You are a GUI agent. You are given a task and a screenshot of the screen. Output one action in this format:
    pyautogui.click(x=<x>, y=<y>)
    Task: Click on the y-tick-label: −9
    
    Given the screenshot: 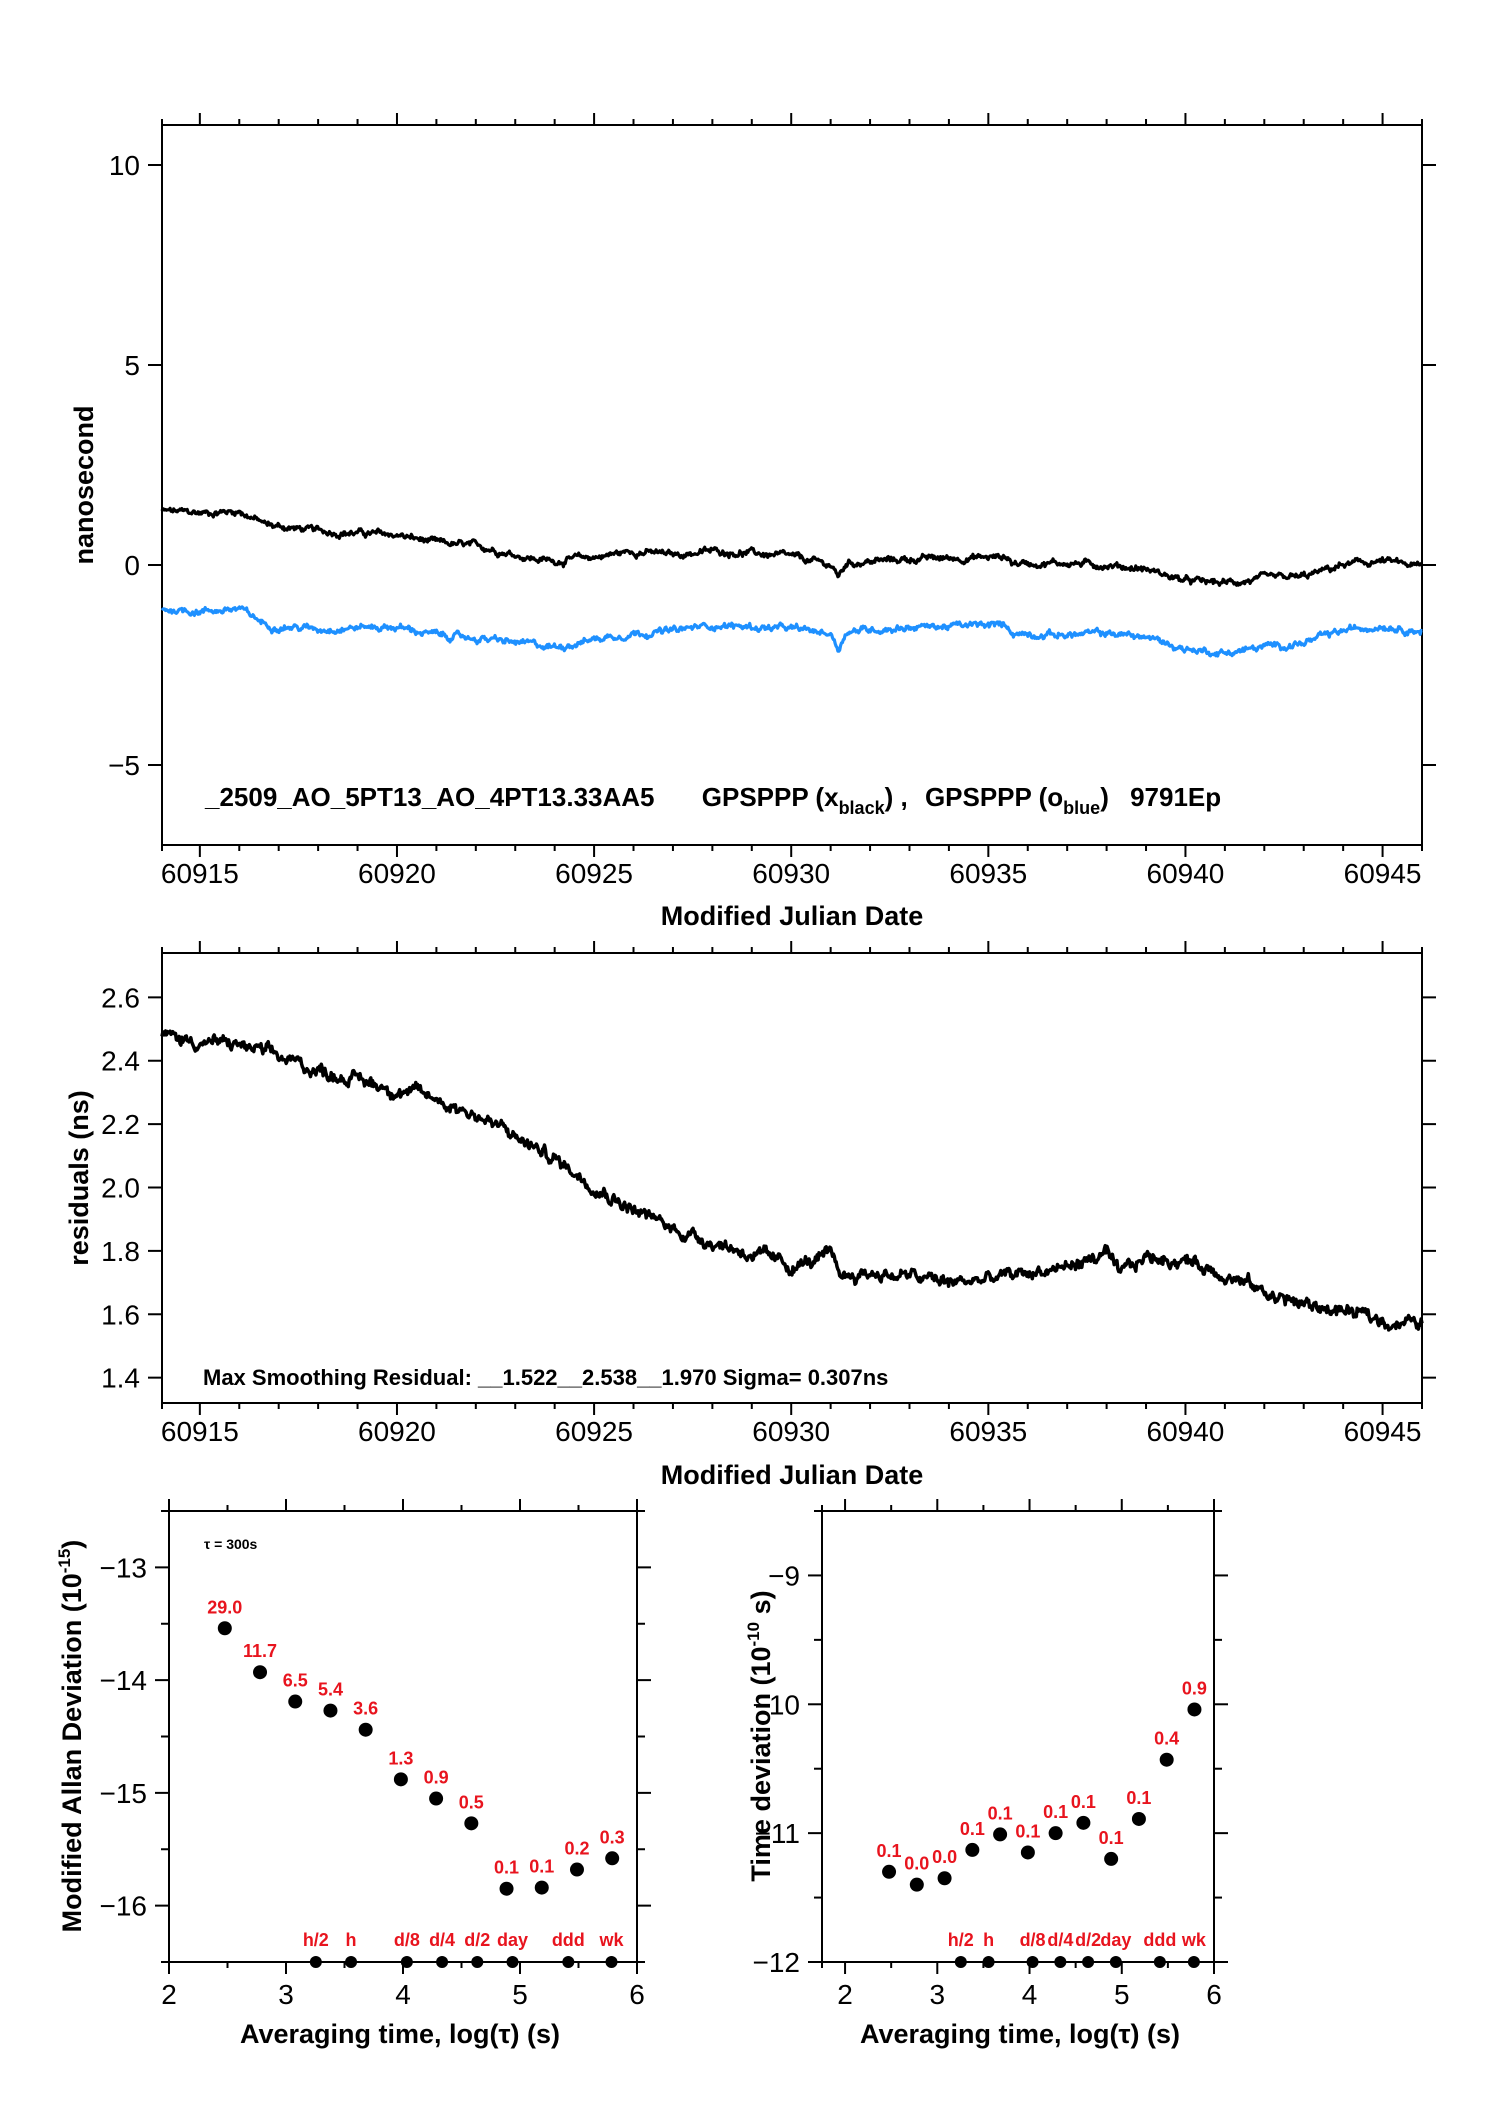 What is the action you would take?
    pyautogui.click(x=784, y=1575)
    